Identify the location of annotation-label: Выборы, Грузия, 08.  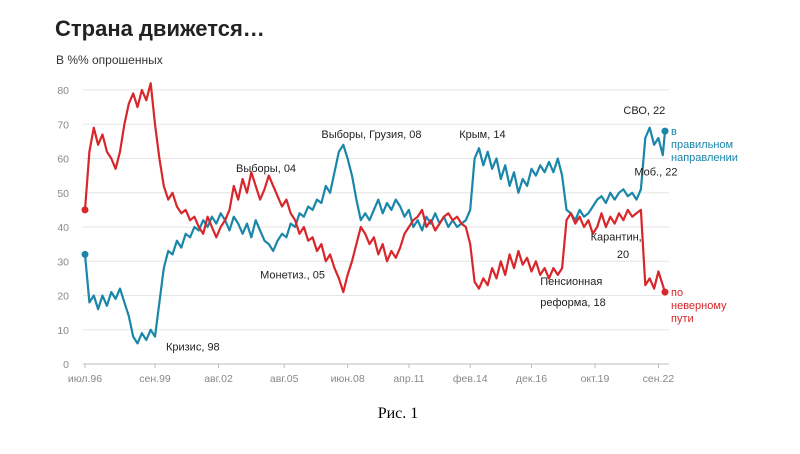
(371, 135).